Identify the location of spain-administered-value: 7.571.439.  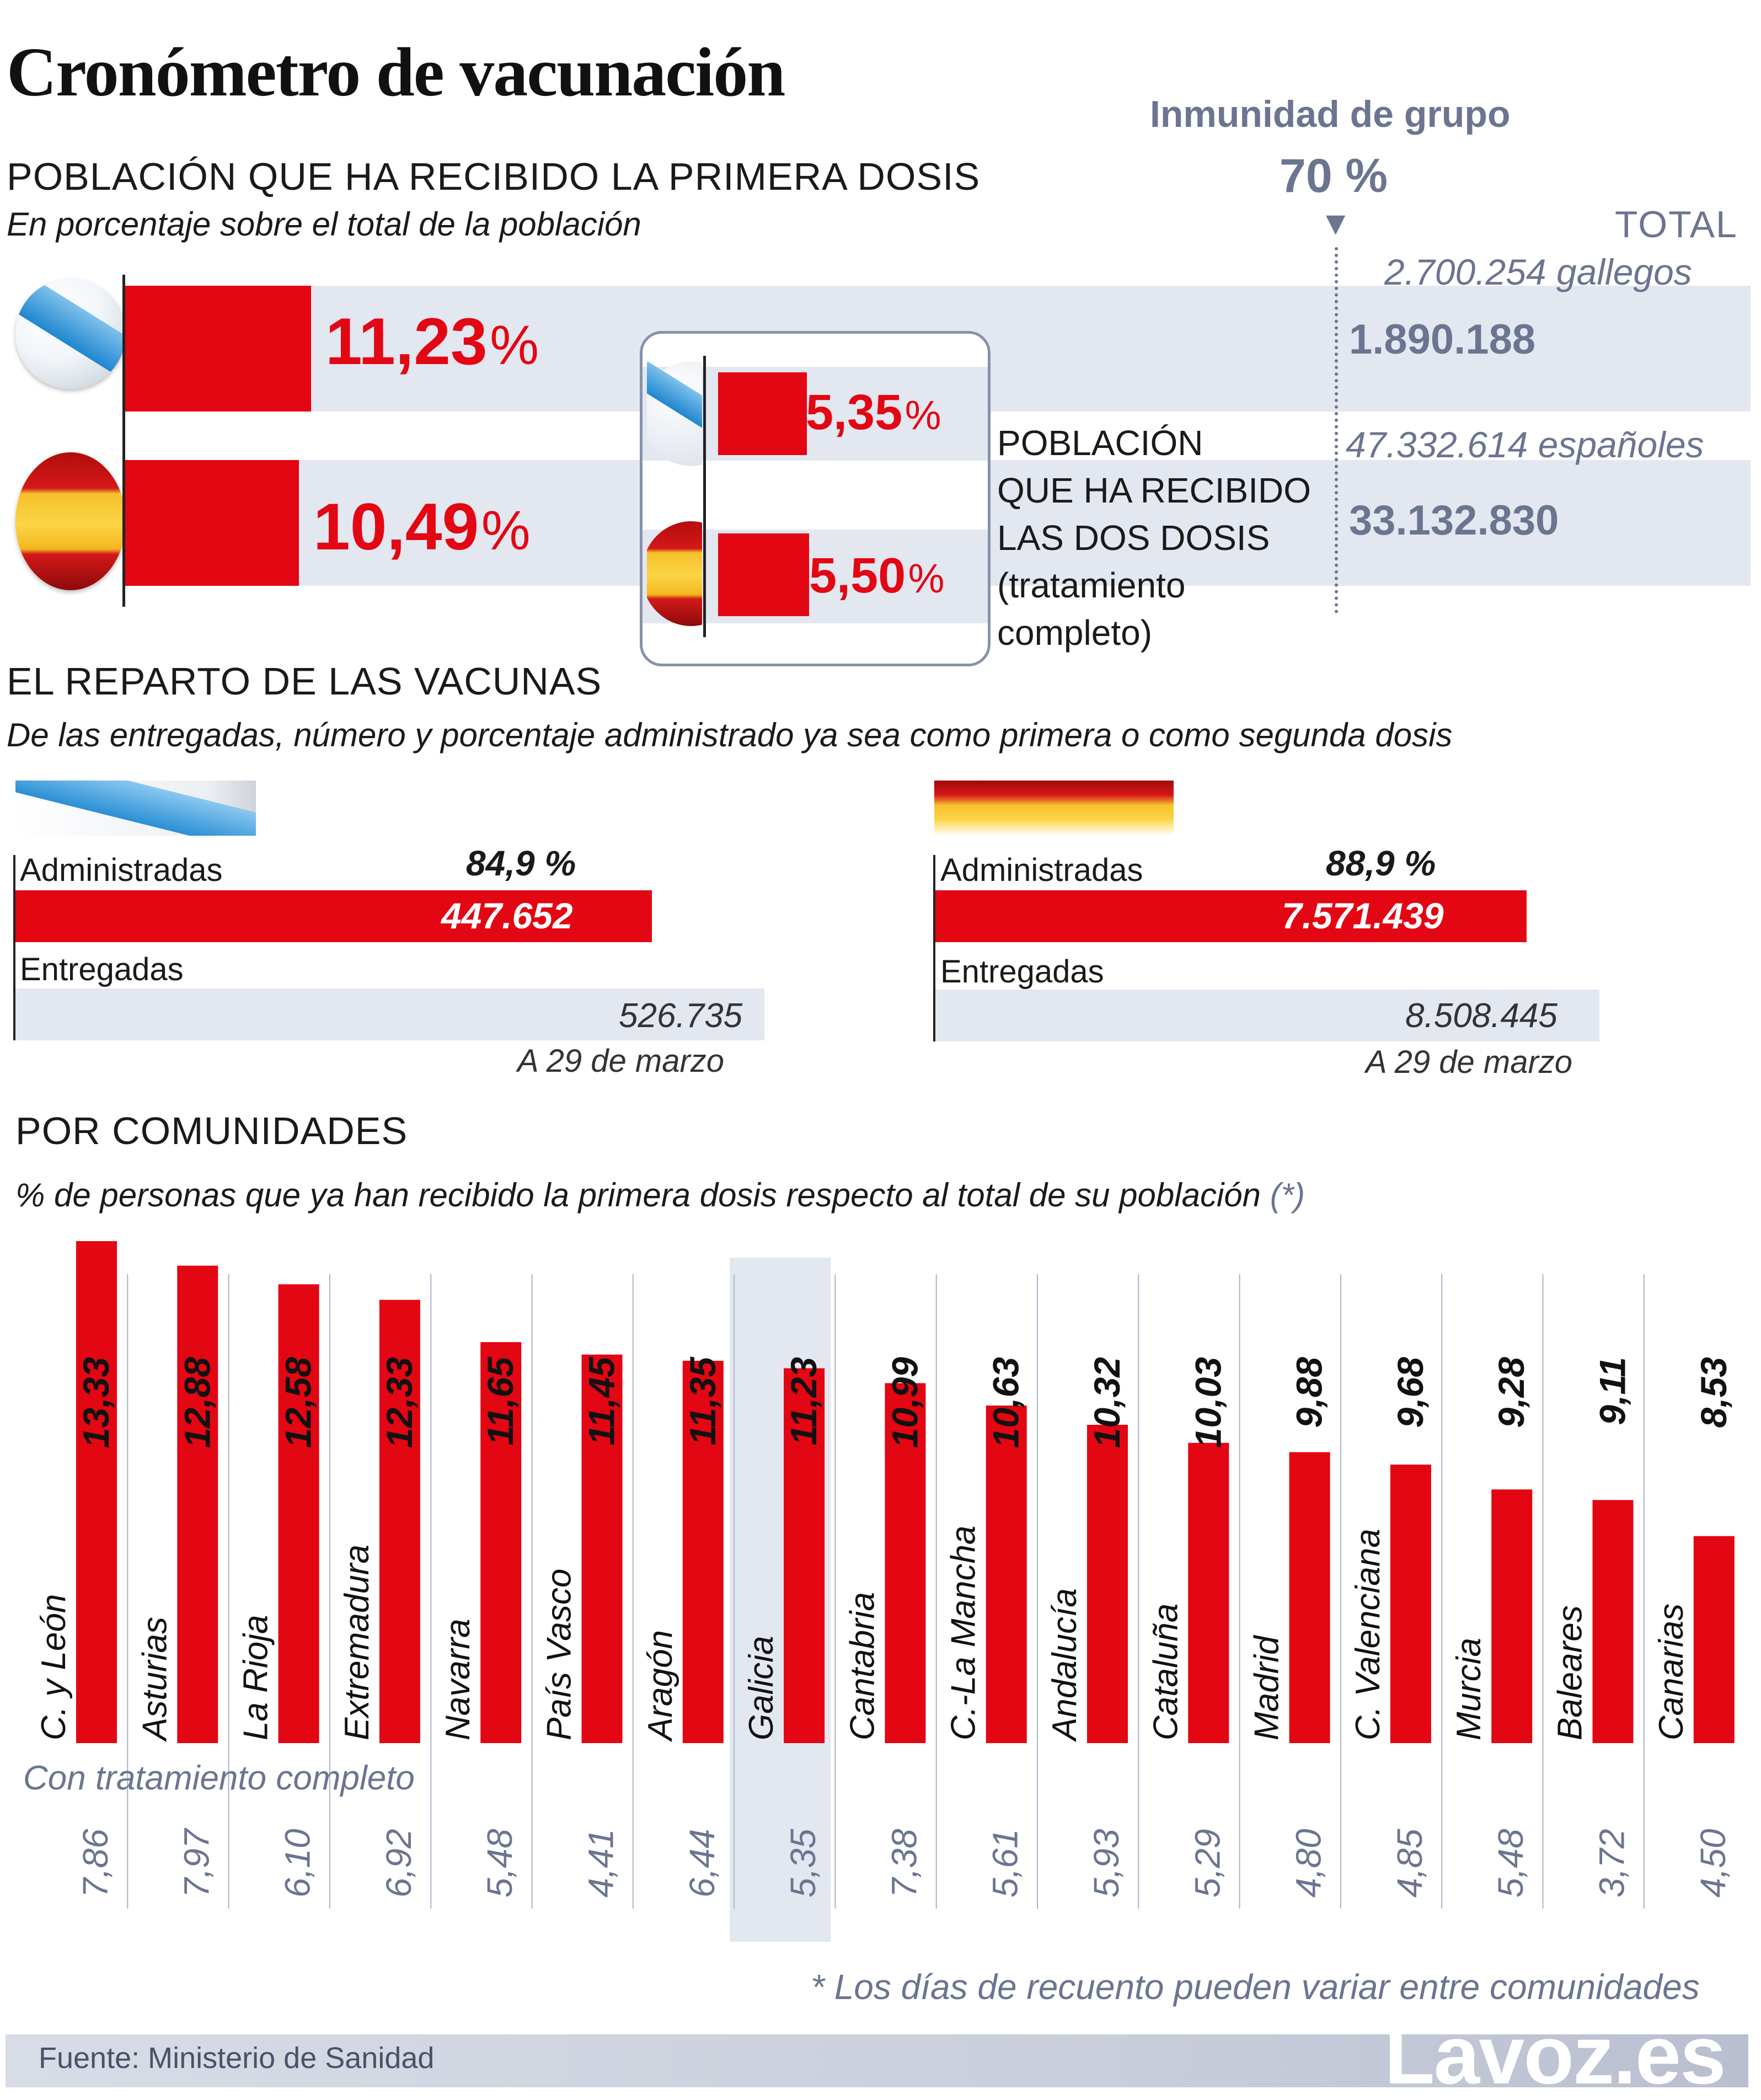
(1363, 916).